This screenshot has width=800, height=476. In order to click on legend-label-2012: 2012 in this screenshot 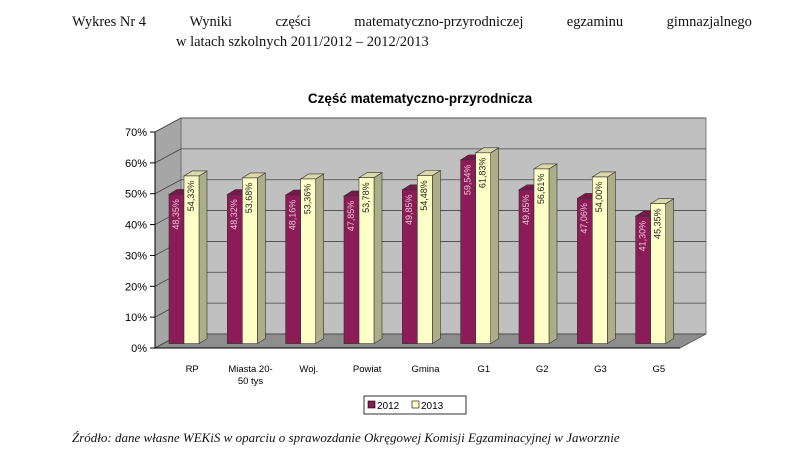, I will do `click(388, 406)`.